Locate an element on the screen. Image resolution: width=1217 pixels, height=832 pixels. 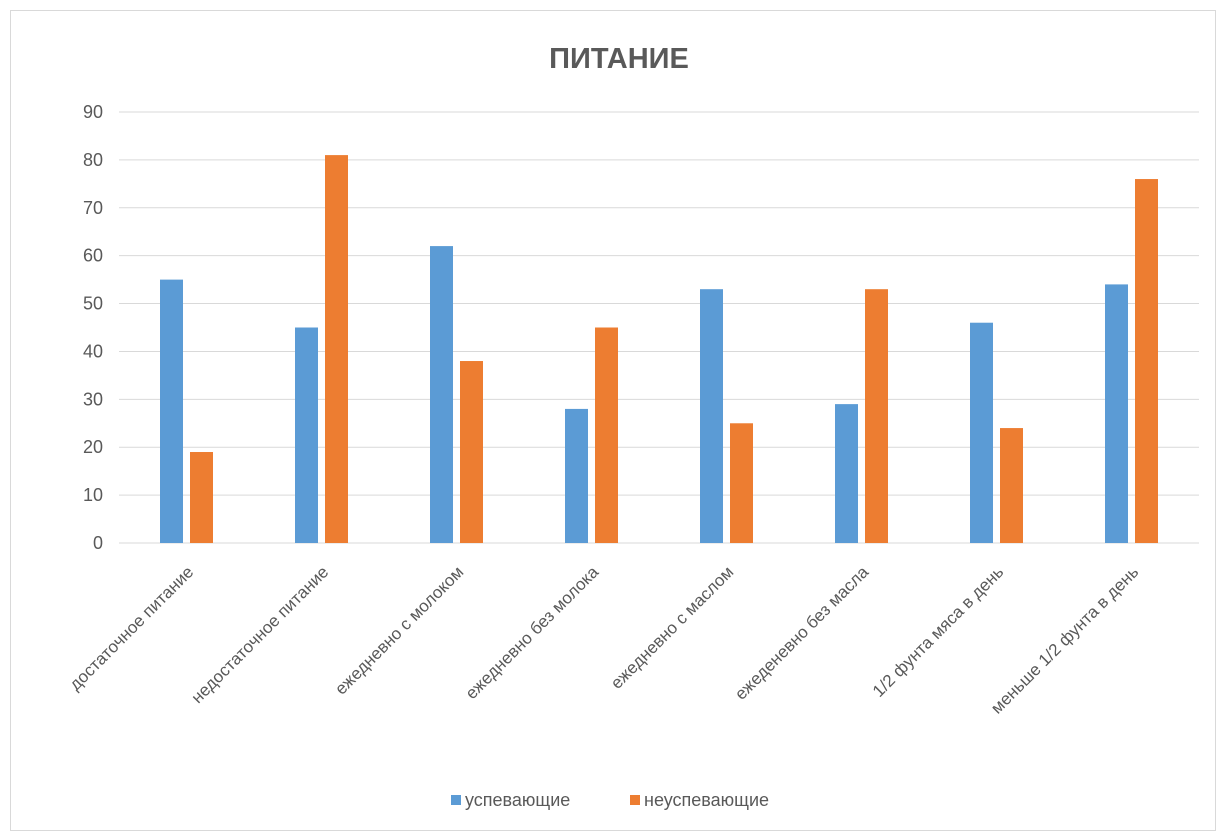
x-category-label: ежедневно с молоком is located at coordinates (399, 630).